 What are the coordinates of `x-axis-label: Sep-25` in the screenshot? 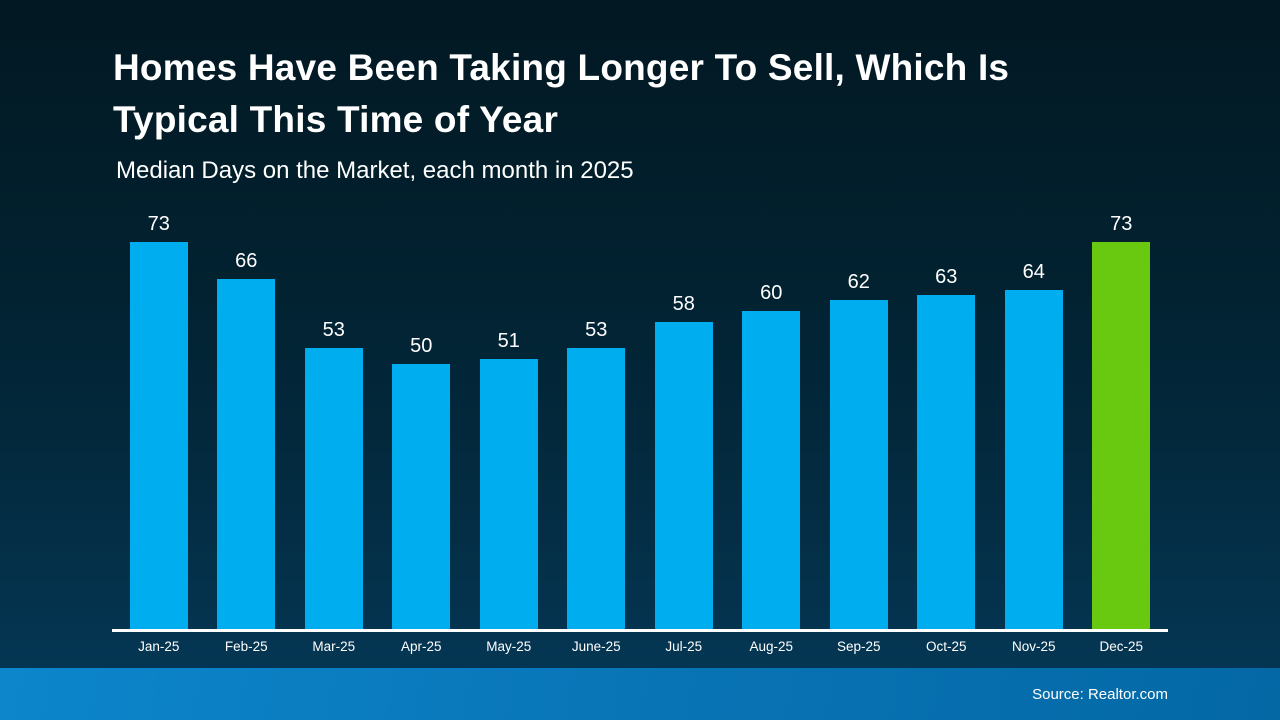 It's located at (858, 646).